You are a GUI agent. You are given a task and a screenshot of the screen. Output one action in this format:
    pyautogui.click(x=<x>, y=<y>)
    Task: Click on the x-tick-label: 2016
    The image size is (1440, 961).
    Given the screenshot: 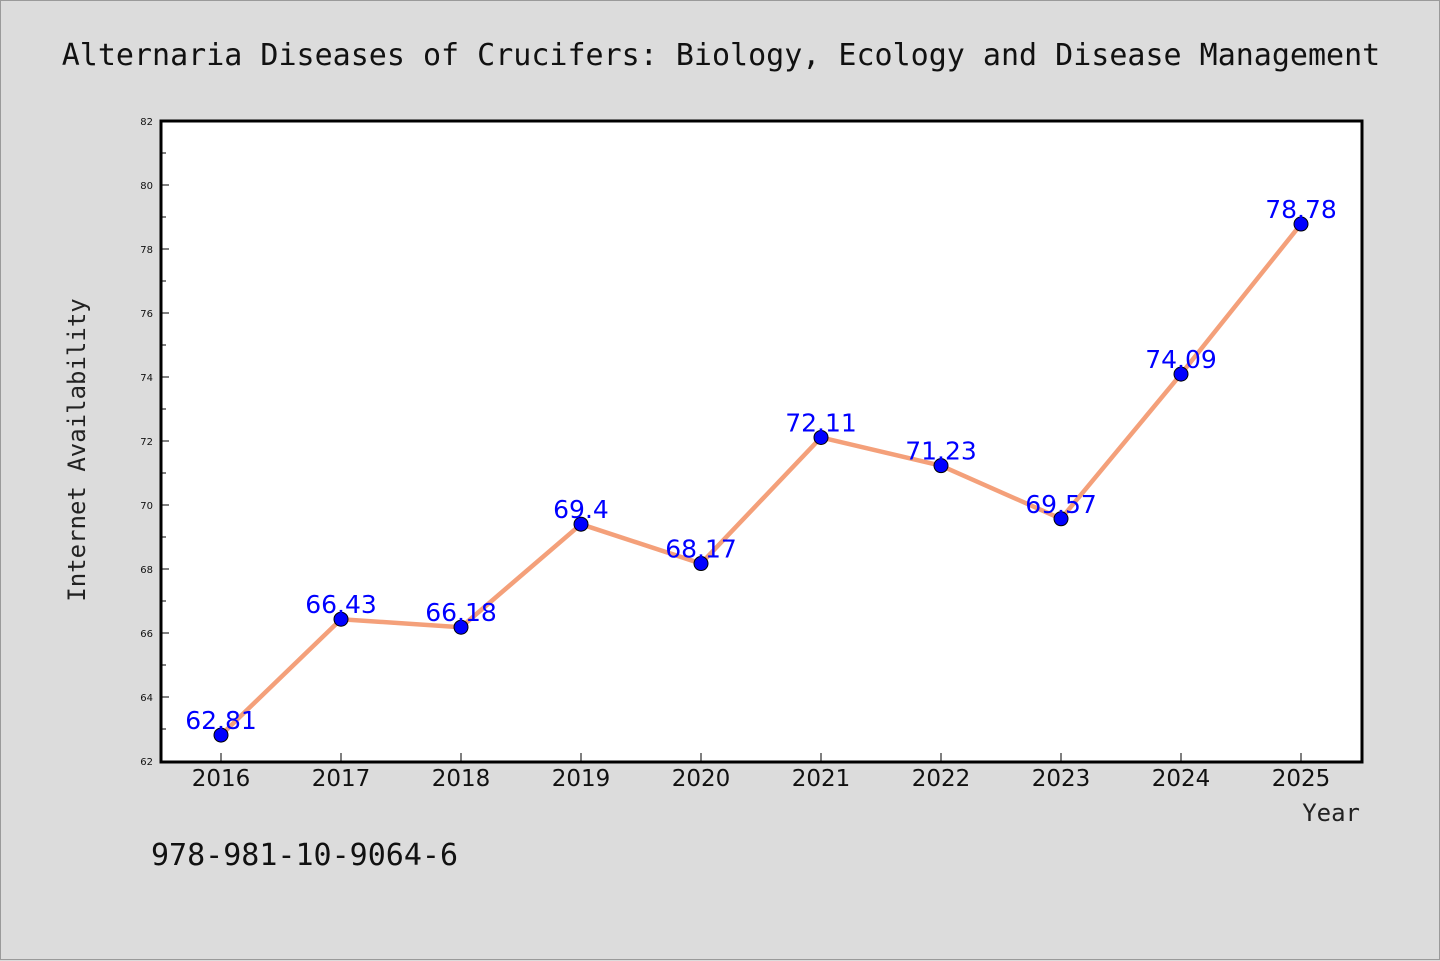 What is the action you would take?
    pyautogui.click(x=221, y=779)
    